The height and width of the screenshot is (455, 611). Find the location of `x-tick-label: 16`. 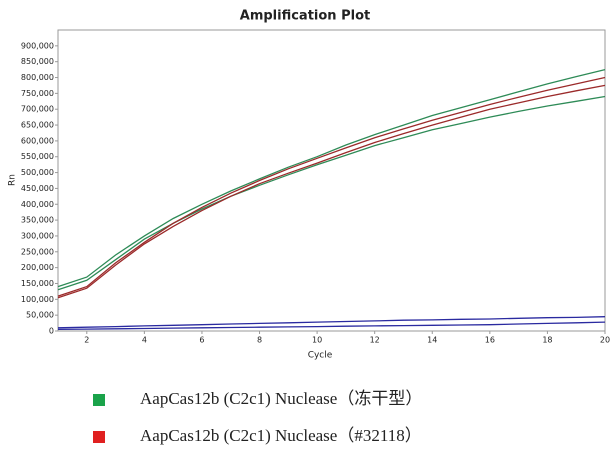

x-tick-label: 16 is located at coordinates (490, 340).